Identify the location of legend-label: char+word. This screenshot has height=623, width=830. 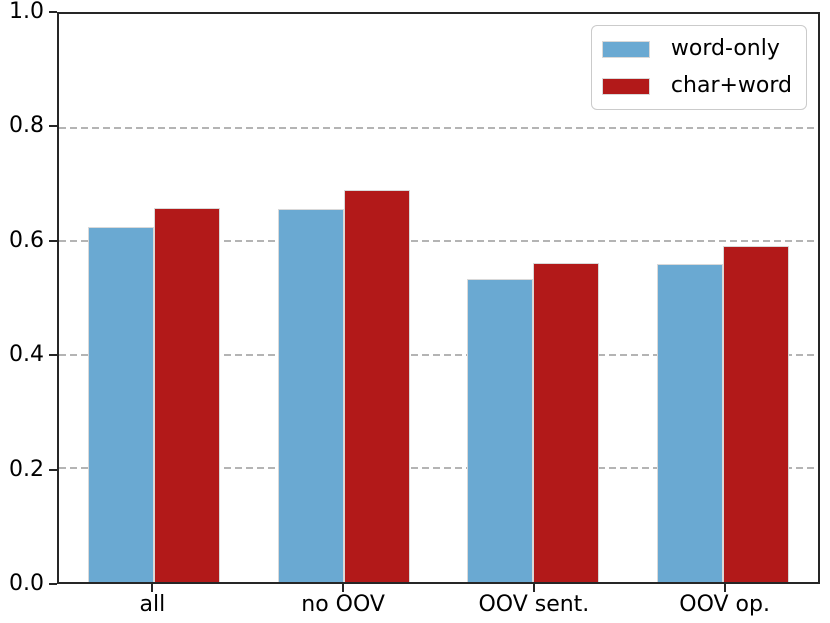
(731, 85).